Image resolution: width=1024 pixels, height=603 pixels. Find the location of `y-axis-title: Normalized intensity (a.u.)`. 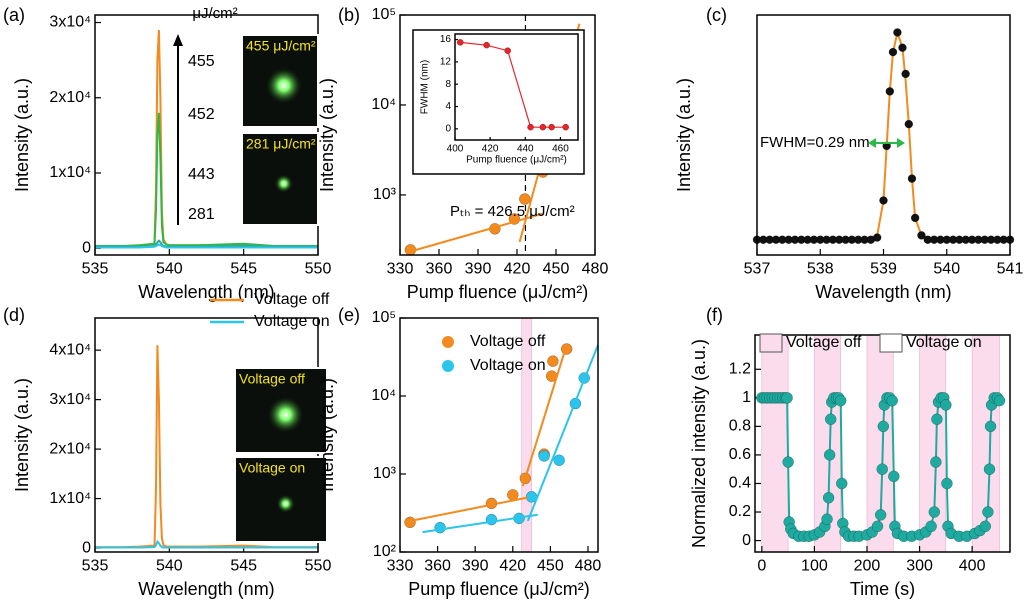

y-axis-title: Normalized intensity (a.u.) is located at coordinates (699, 443).